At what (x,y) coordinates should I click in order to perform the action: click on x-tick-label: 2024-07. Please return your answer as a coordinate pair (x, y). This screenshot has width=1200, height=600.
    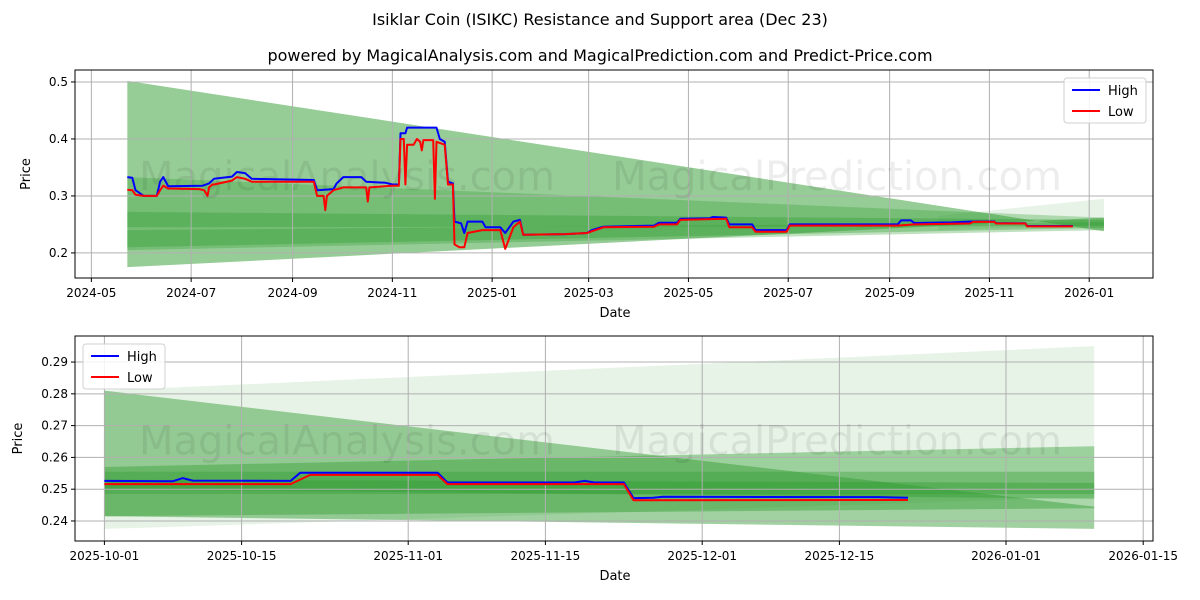
    Looking at the image, I should click on (191, 293).